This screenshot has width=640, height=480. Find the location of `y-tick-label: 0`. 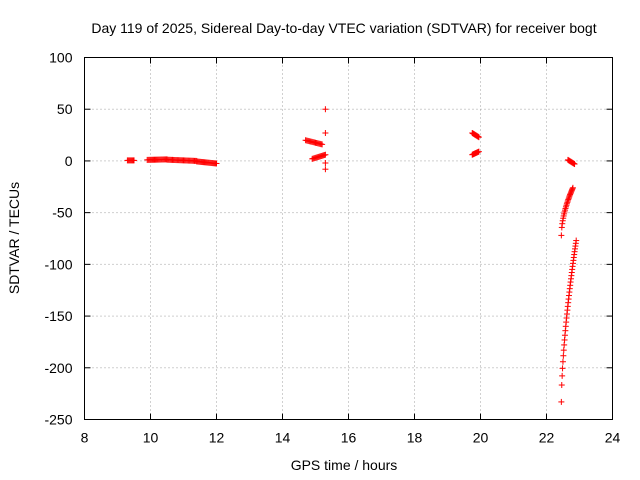

y-tick-label: 0 is located at coordinates (69, 161).